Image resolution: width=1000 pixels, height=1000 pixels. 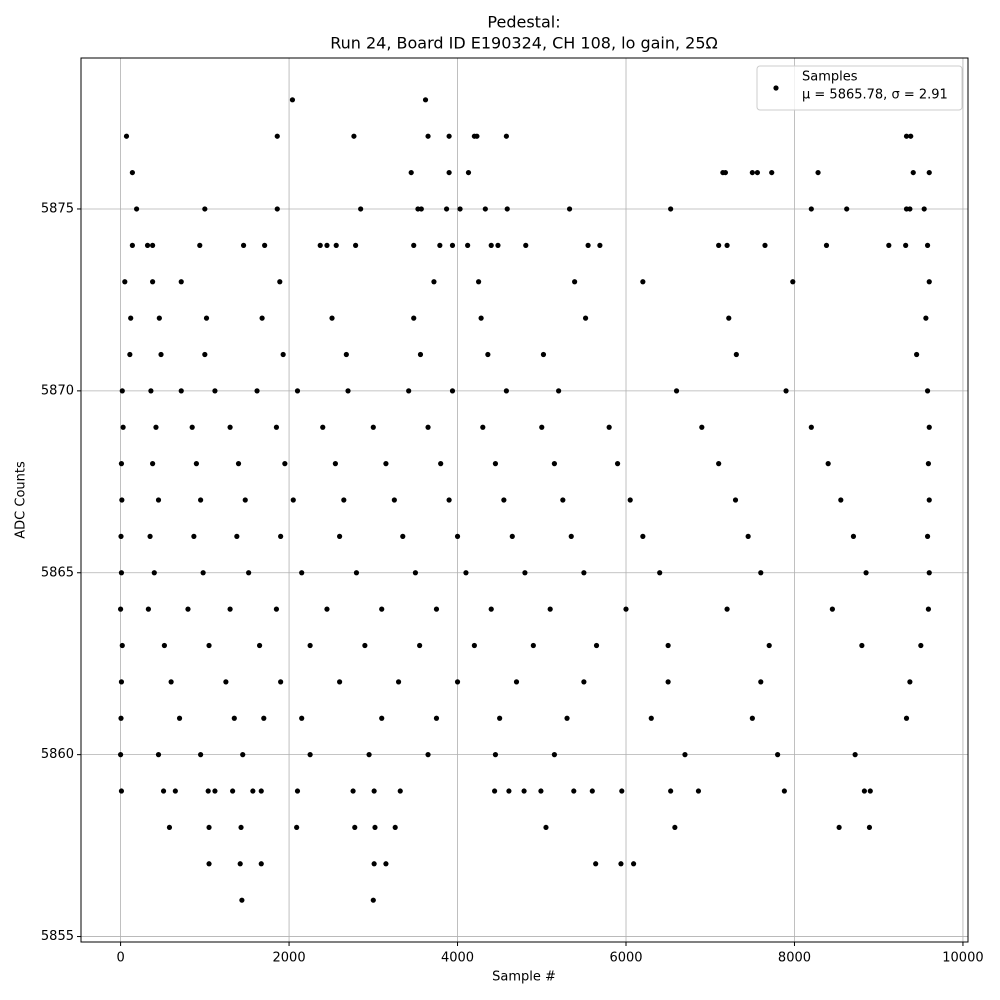 I want to click on y-tick-label: 5875, so click(x=57, y=208).